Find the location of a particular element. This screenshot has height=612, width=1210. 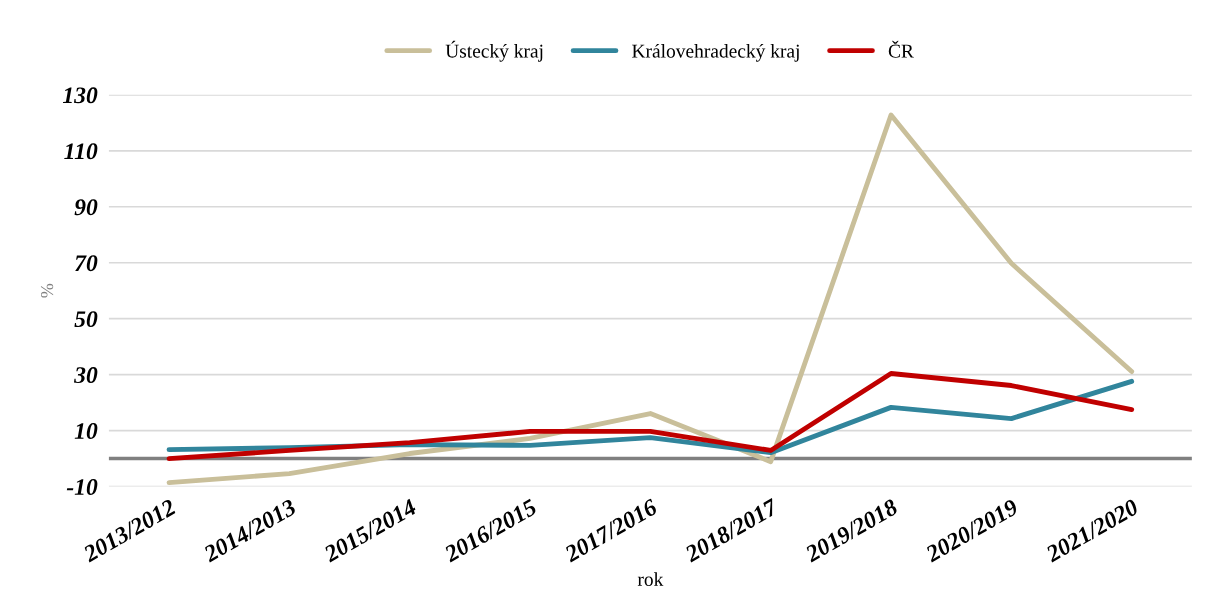

y-tick-label: 130 is located at coordinates (80, 95).